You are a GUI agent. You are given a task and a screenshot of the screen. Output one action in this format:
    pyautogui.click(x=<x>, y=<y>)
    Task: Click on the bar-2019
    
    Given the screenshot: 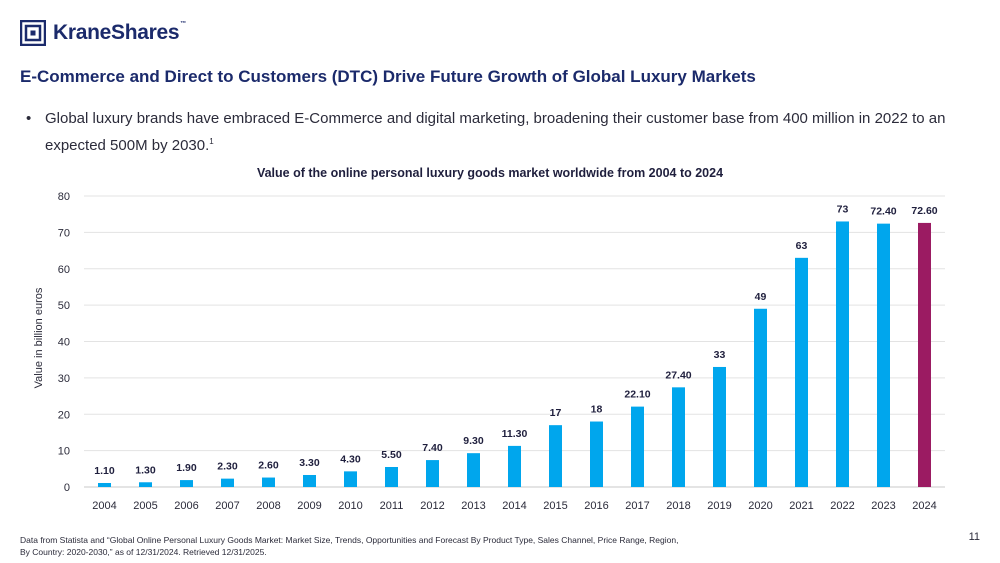 What is the action you would take?
    pyautogui.click(x=719, y=426)
    